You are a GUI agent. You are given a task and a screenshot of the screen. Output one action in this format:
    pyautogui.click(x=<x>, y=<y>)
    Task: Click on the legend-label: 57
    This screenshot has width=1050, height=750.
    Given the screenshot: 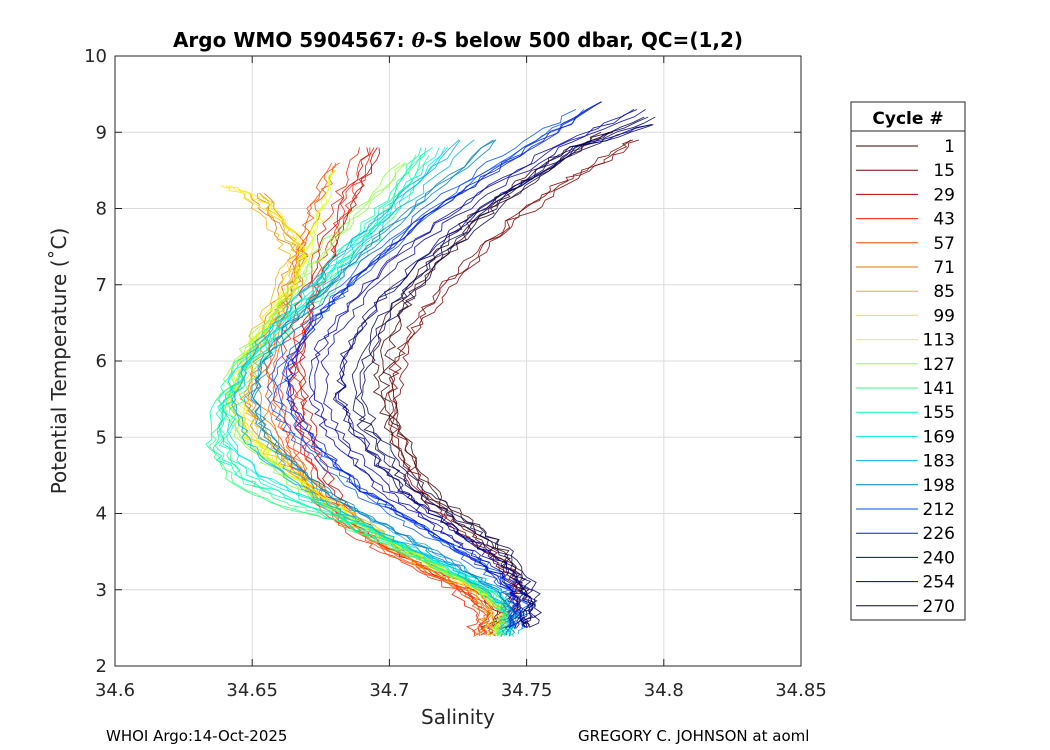 What is the action you would take?
    pyautogui.click(x=944, y=244)
    